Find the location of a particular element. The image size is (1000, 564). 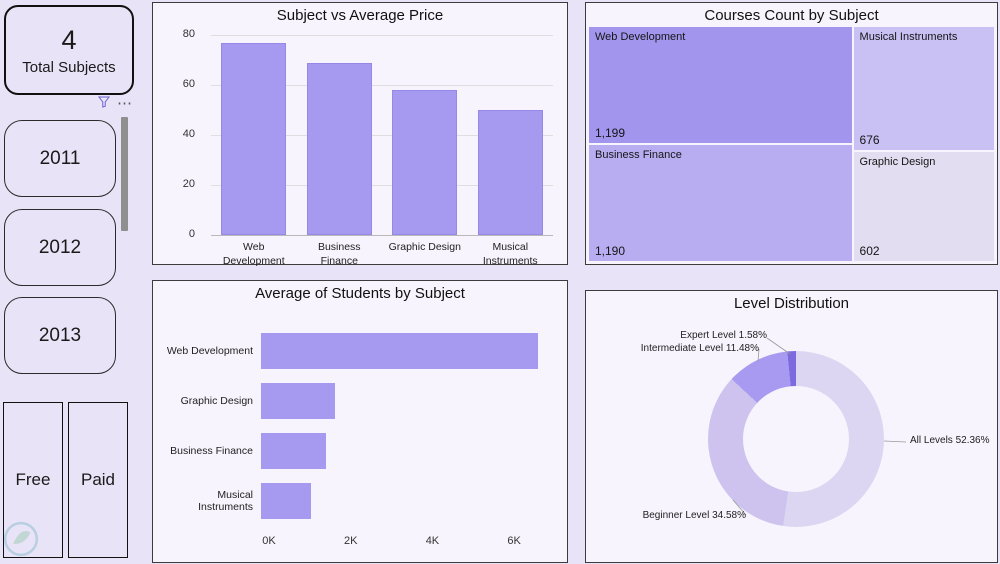

filter-icon is located at coordinates (104, 104).